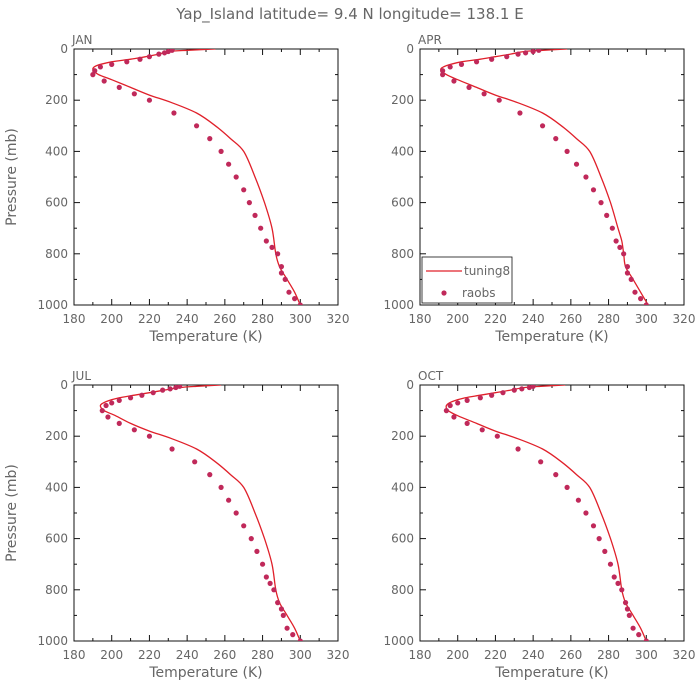 Image resolution: width=700 pixels, height=700 pixels. Describe the element at coordinates (262, 655) in the screenshot. I see `x-tick-label: 280` at that location.